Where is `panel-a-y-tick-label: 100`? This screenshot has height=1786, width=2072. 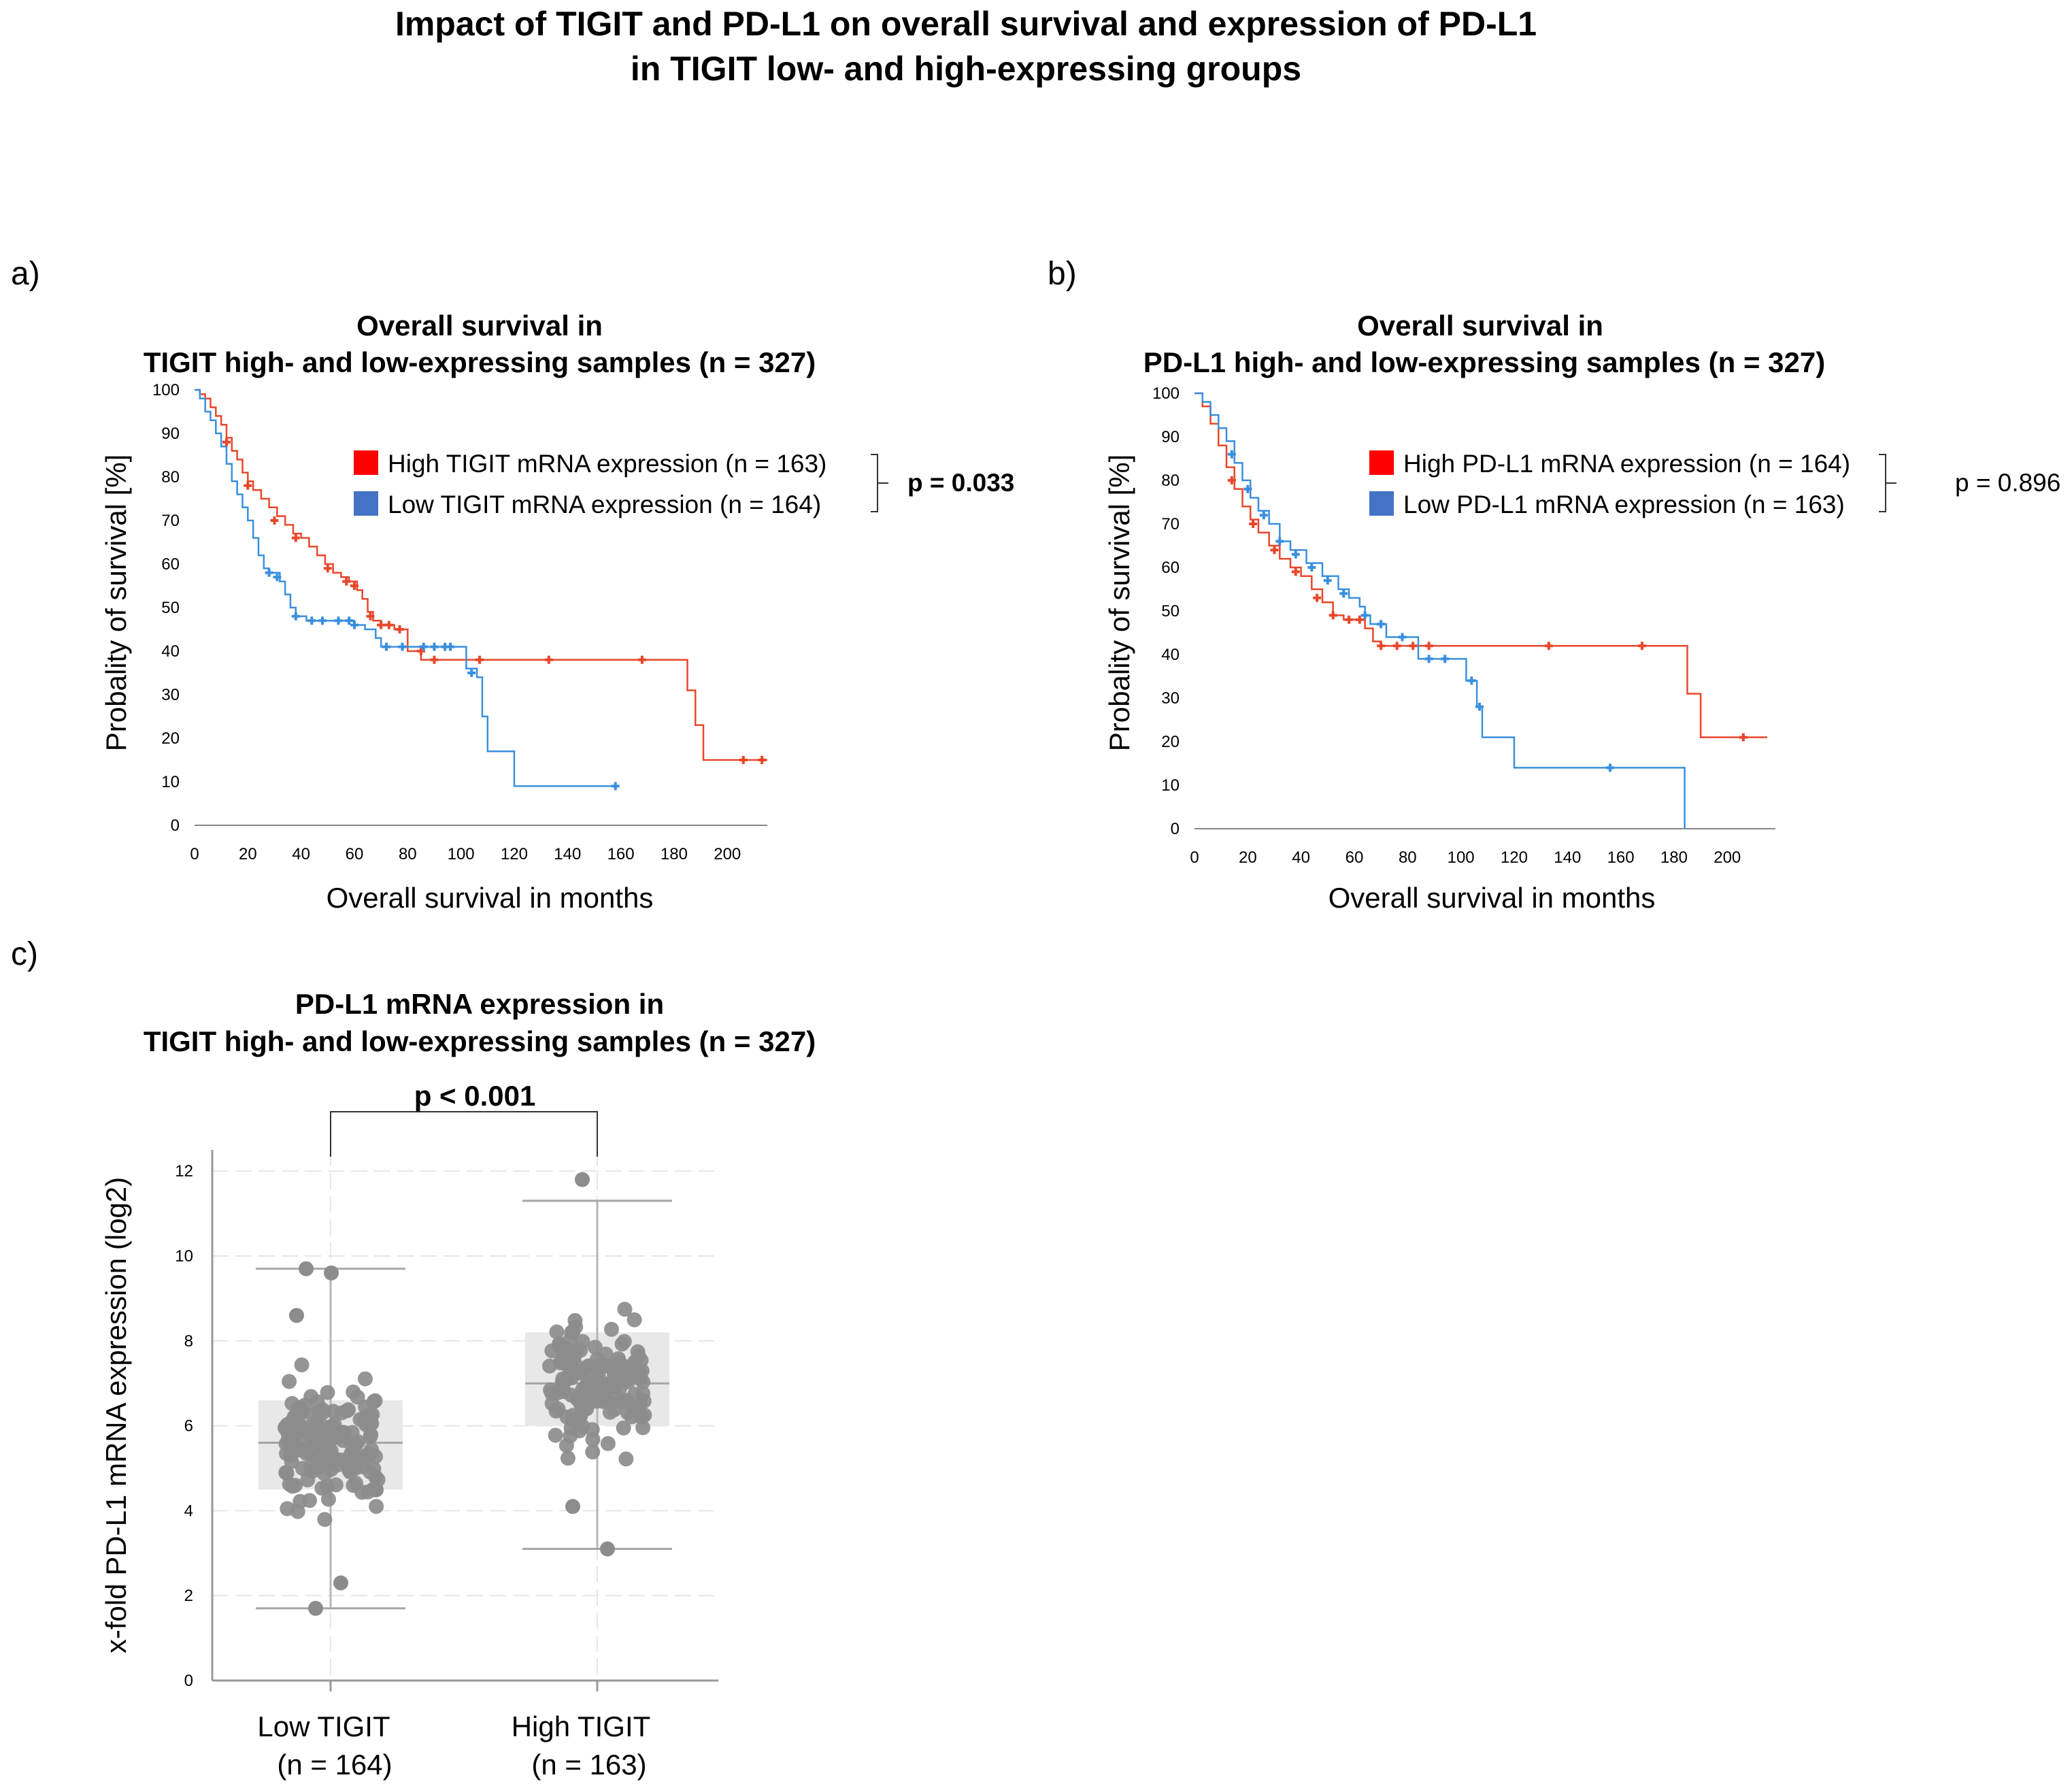
panel-a-y-tick-label: 100 is located at coordinates (166, 390).